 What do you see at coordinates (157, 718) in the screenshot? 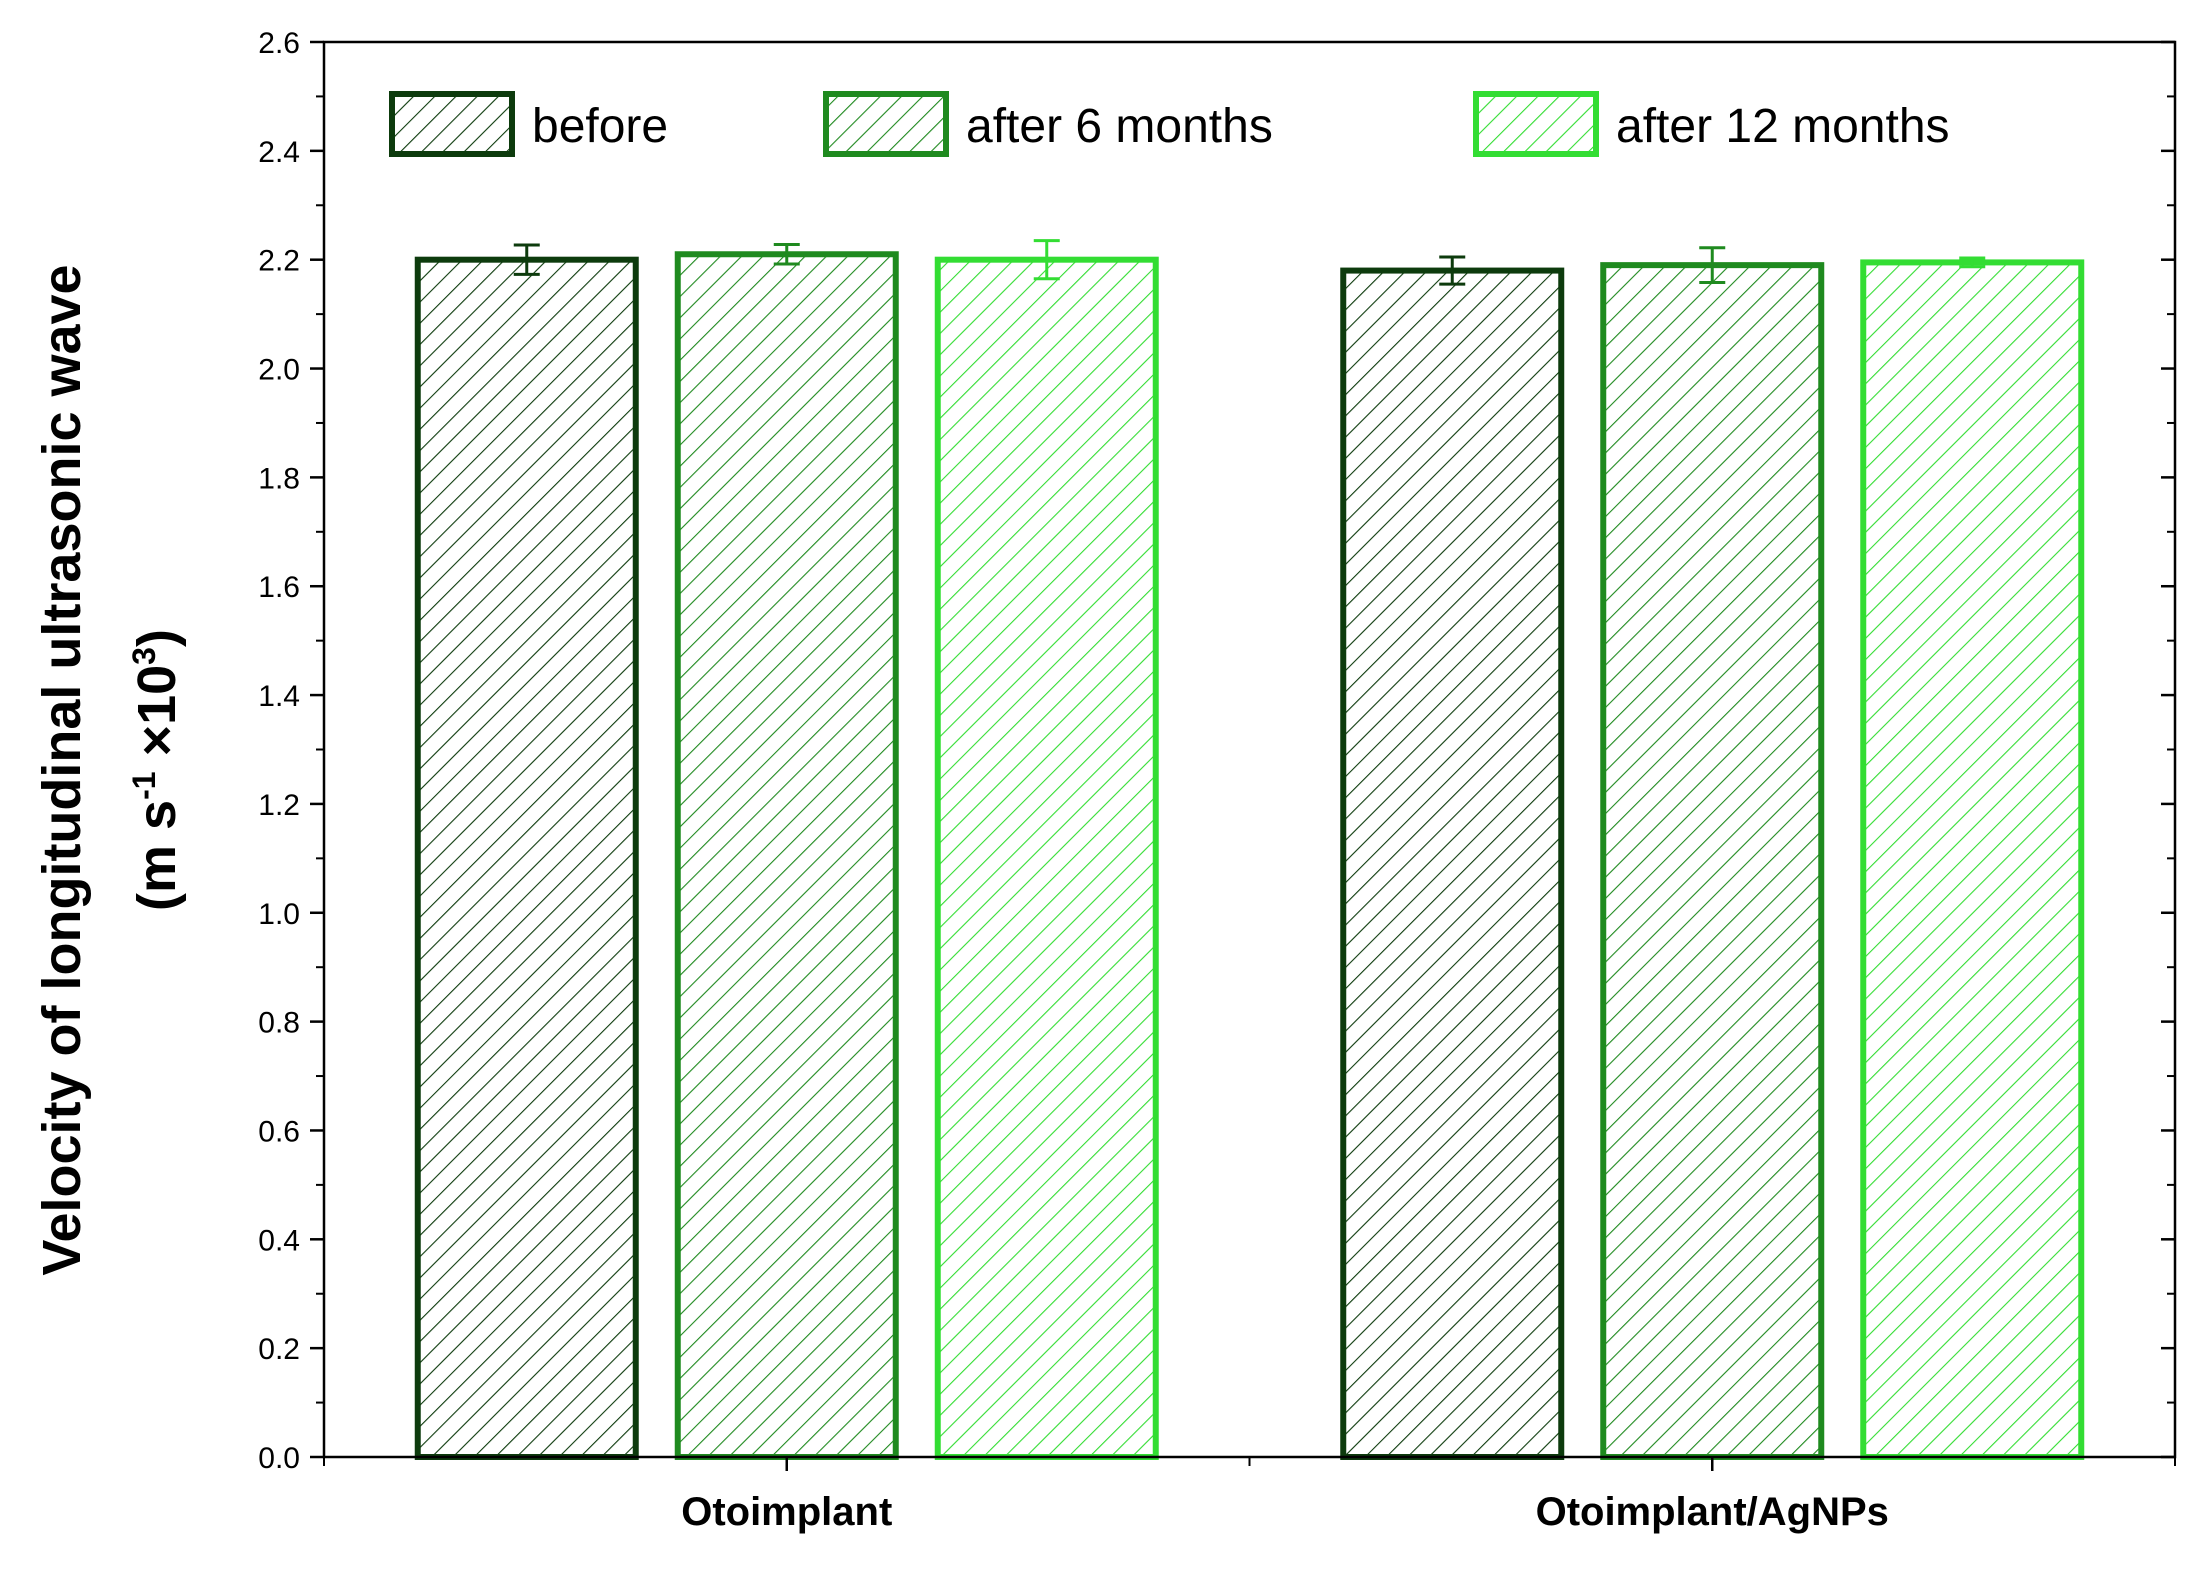
I see `unit-mid: ×10` at bounding box center [157, 718].